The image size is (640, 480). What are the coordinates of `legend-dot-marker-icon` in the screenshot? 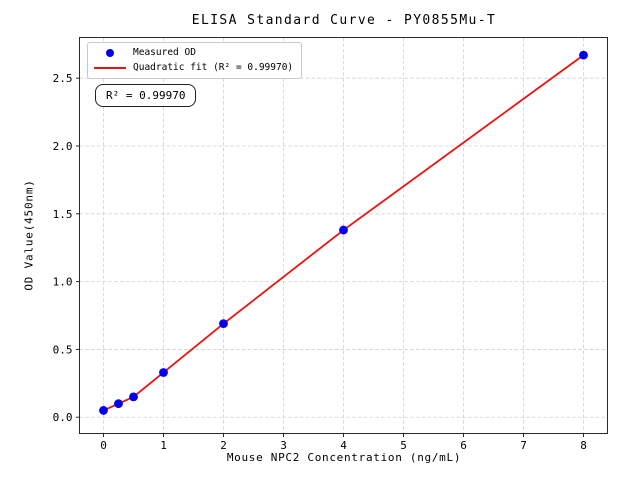 It's located at (110, 53).